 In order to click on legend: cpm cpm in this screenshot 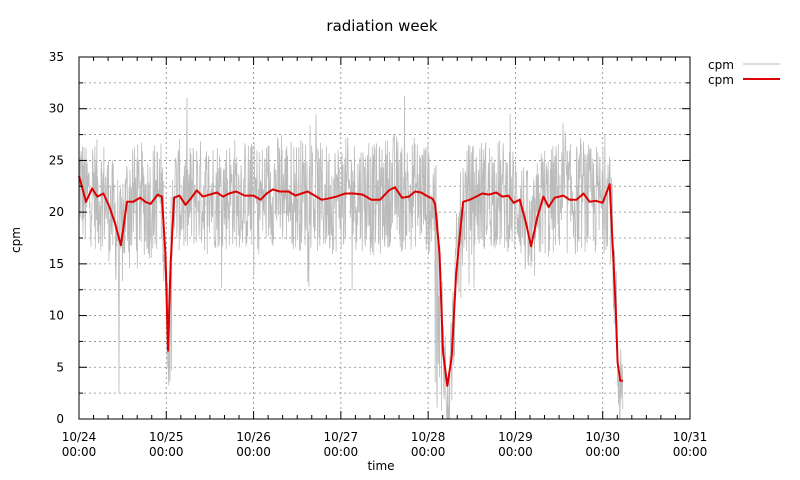, I will do `click(744, 72)`.